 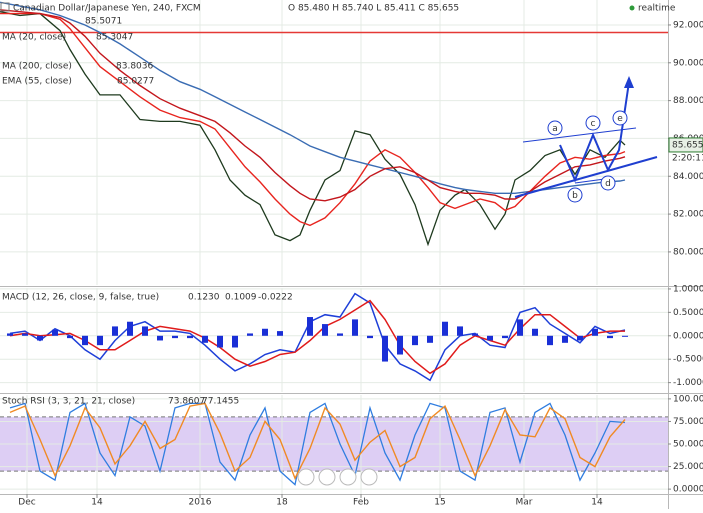 I want to click on macd-title: MACD (12, 26, close, 9, false, true), so click(x=80, y=298).